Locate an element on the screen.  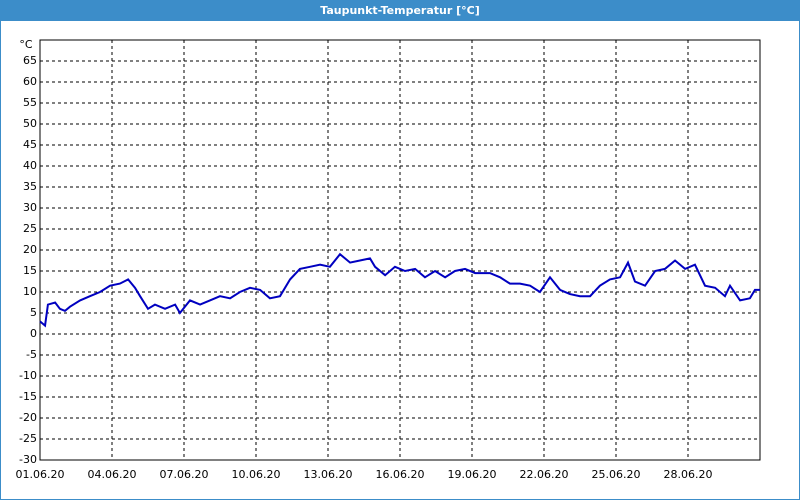
y-tick-label: 50 is located at coordinates (30, 123).